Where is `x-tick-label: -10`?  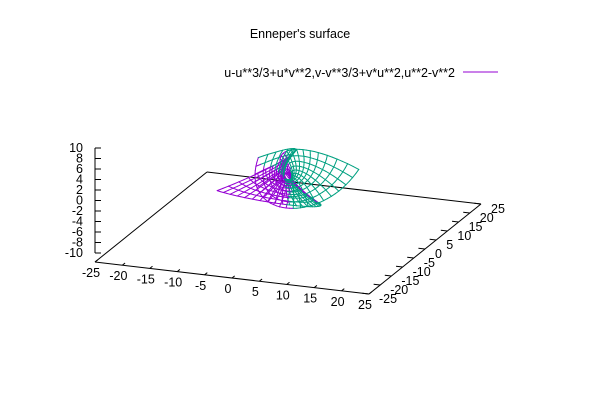
x-tick-label: -10 is located at coordinates (173, 283).